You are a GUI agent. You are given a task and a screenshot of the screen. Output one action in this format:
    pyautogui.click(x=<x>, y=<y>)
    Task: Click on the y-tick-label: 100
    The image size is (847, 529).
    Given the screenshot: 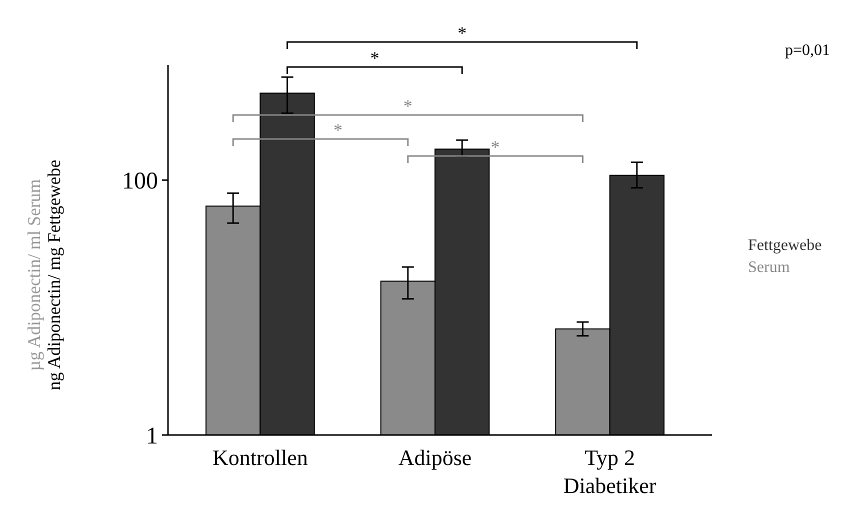 What is the action you would take?
    pyautogui.click(x=140, y=181)
    